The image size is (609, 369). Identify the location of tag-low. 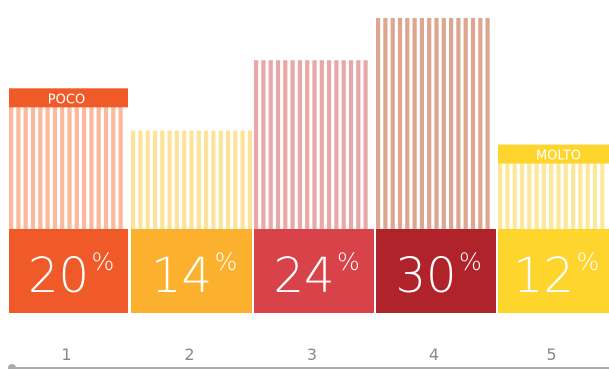
(68, 98).